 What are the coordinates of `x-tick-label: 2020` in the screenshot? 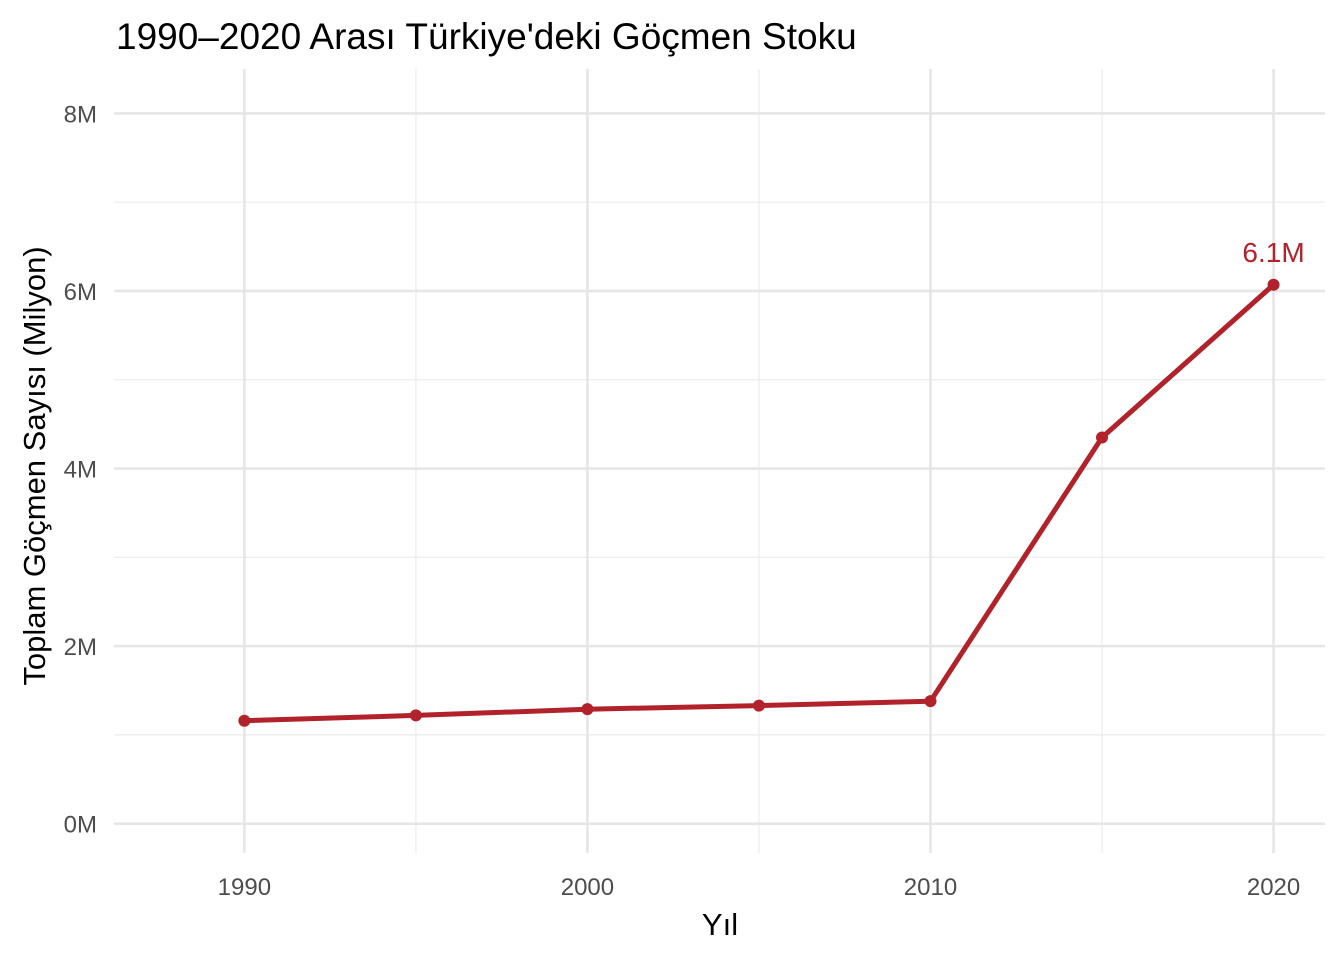 It's located at (1273, 887).